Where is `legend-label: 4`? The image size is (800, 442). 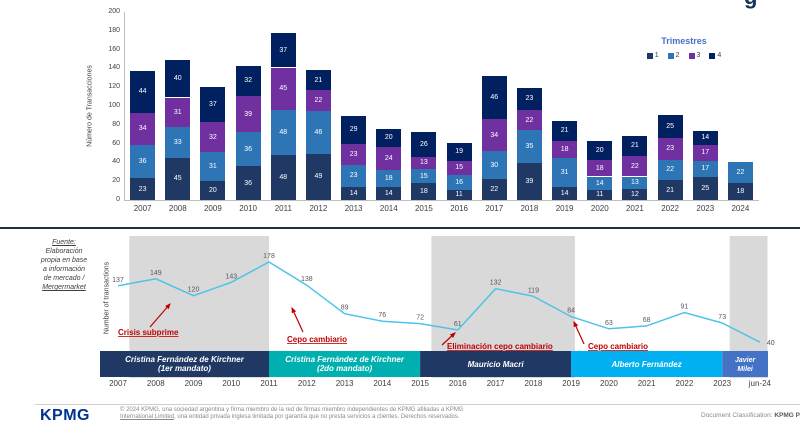 legend-label: 4 is located at coordinates (719, 55).